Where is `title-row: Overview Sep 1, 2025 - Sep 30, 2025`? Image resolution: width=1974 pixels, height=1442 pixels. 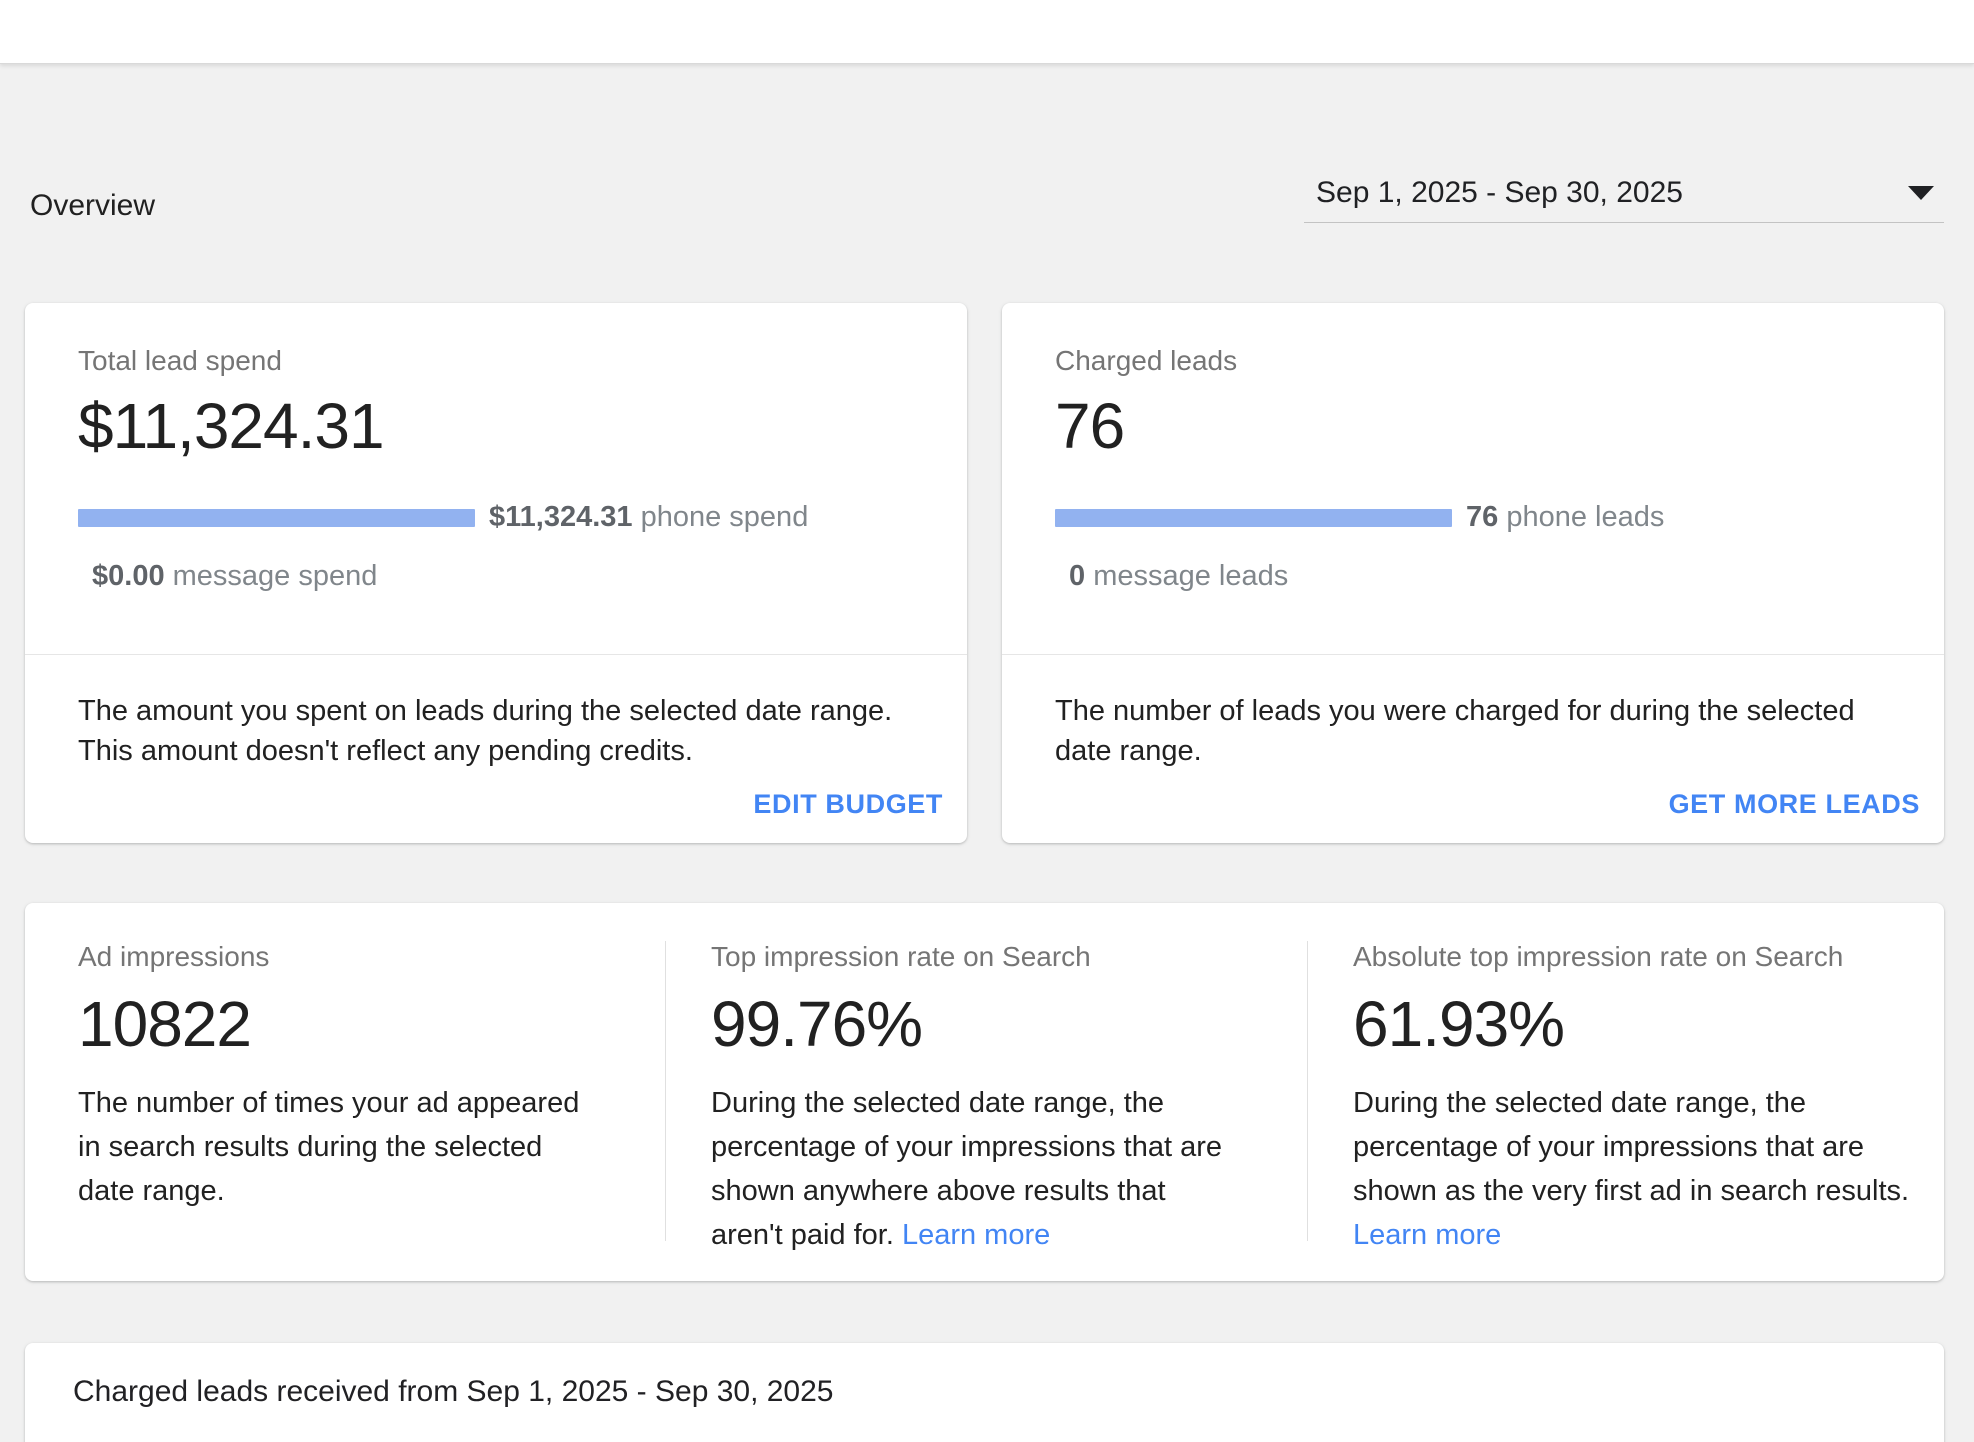 title-row: Overview Sep 1, 2025 - Sep 30, 2025 is located at coordinates (984, 199).